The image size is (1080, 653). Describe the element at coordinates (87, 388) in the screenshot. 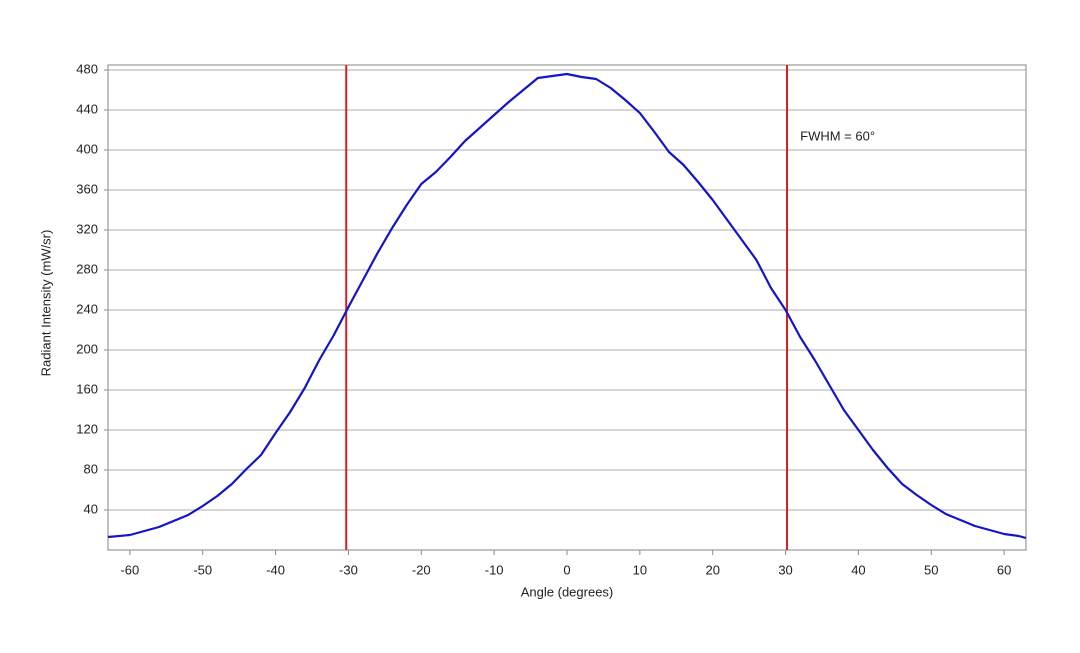

I see `y-tick-label: 160` at that location.